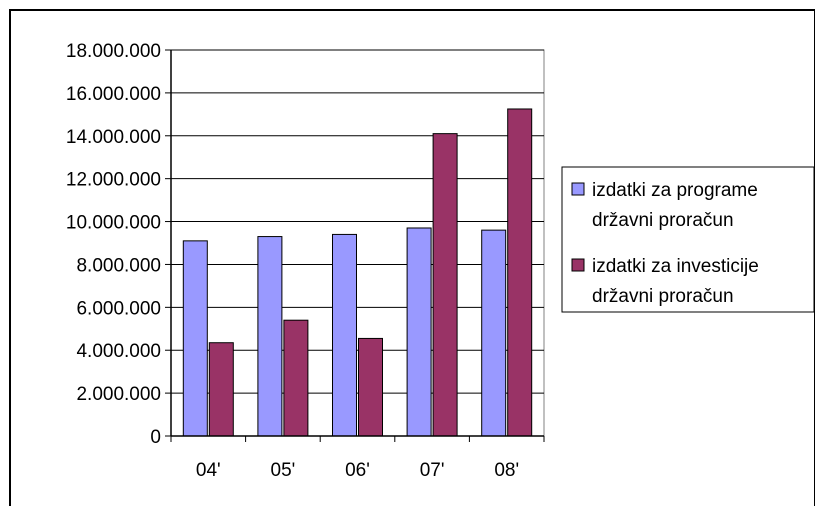 The width and height of the screenshot is (815, 511). What do you see at coordinates (506, 470) in the screenshot?
I see `x-tick-label: 08'` at bounding box center [506, 470].